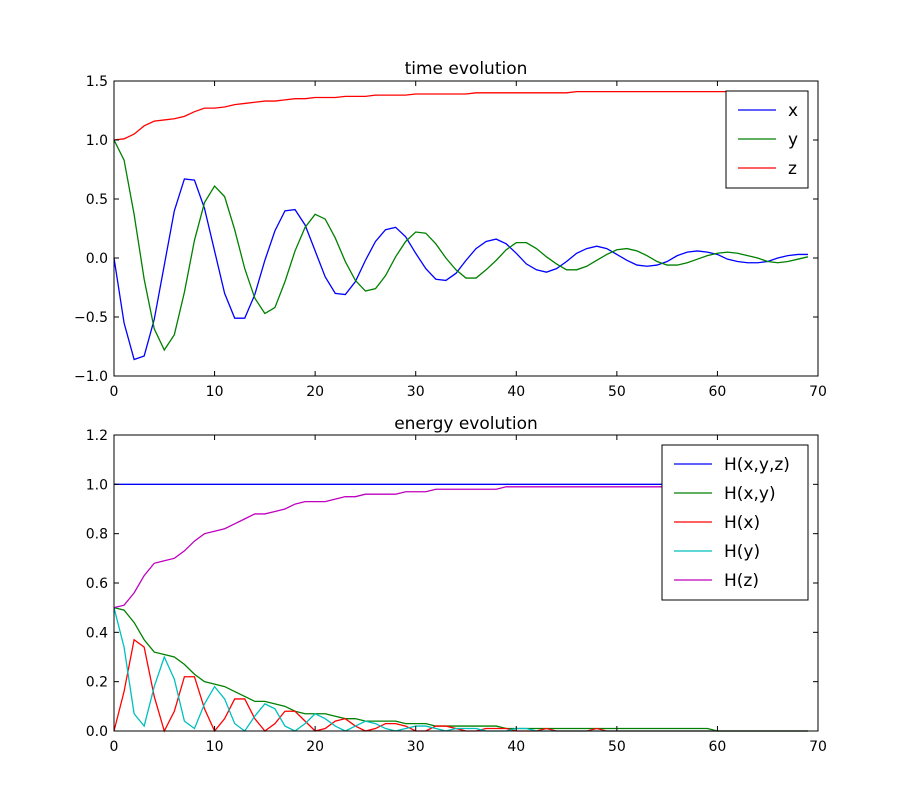 The image size is (908, 812). Describe the element at coordinates (466, 69) in the screenshot. I see `chart-title: time evolution` at that location.